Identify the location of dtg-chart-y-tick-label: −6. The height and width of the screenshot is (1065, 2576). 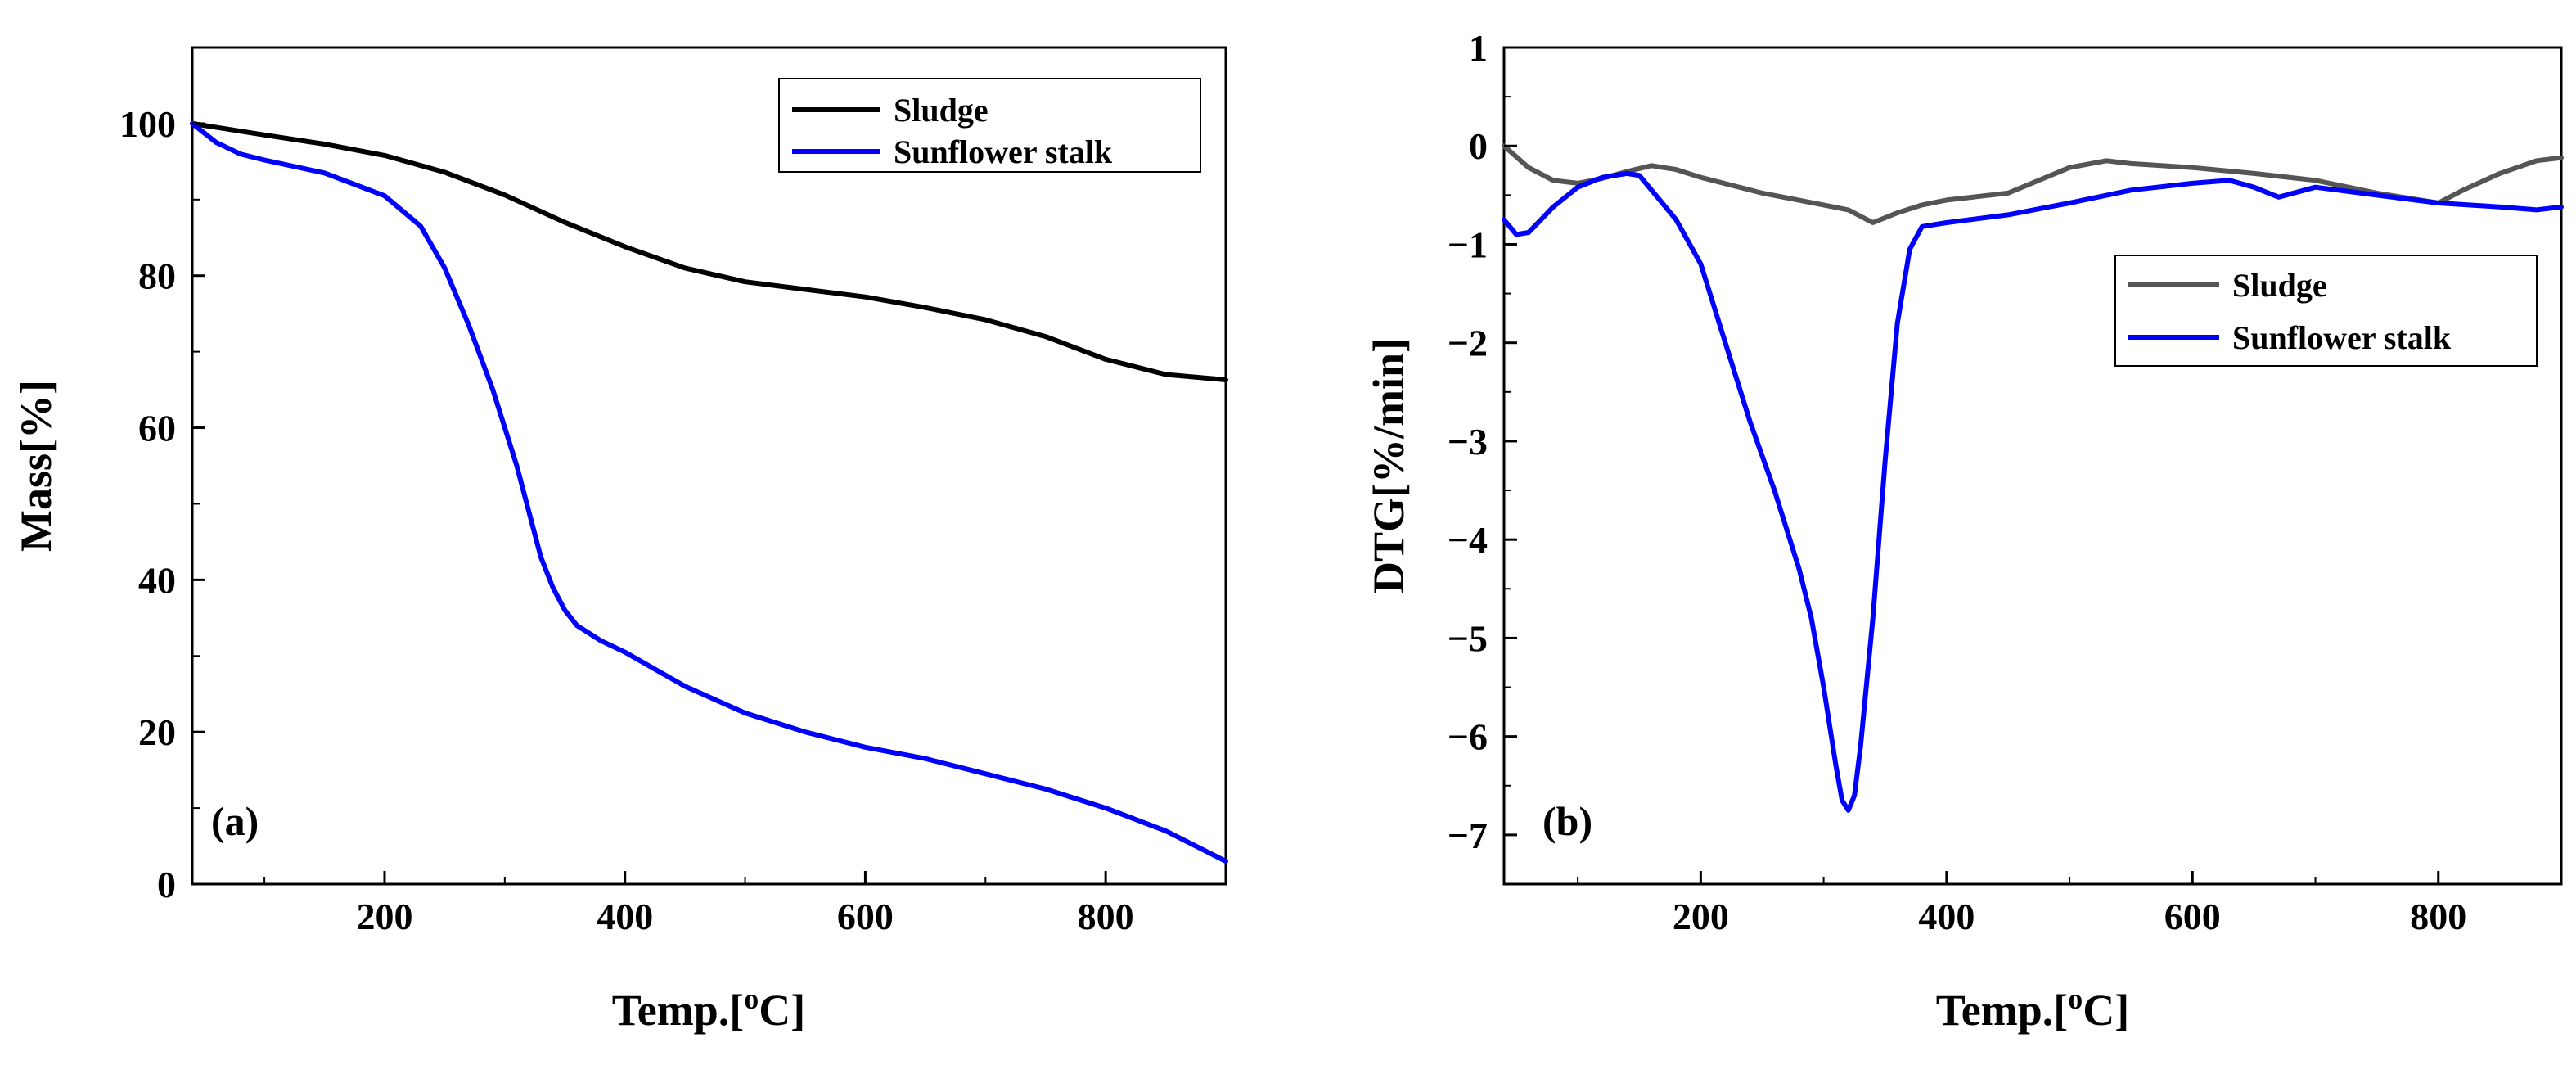
(1468, 737).